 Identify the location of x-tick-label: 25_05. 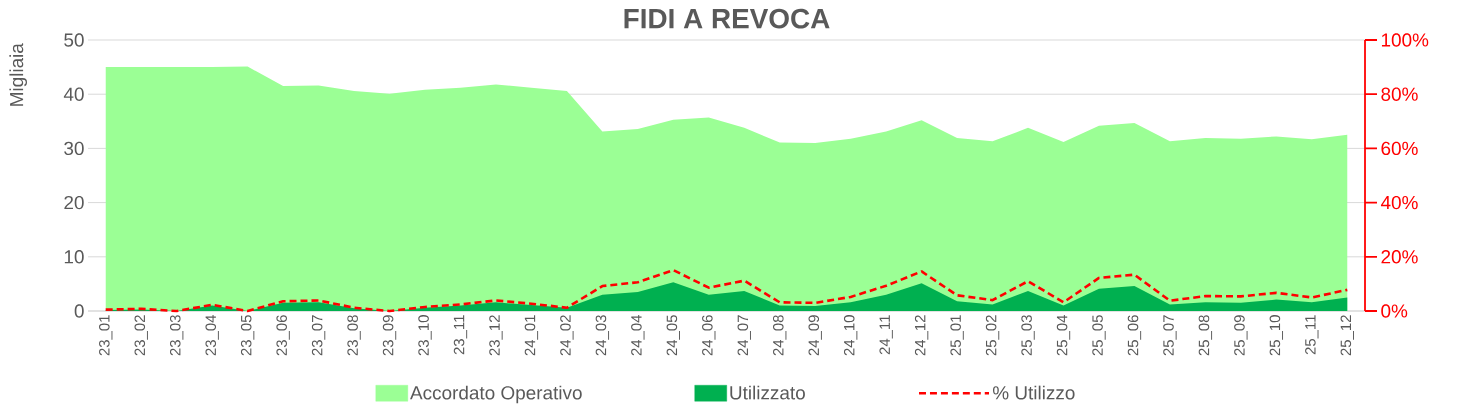
(1099, 335).